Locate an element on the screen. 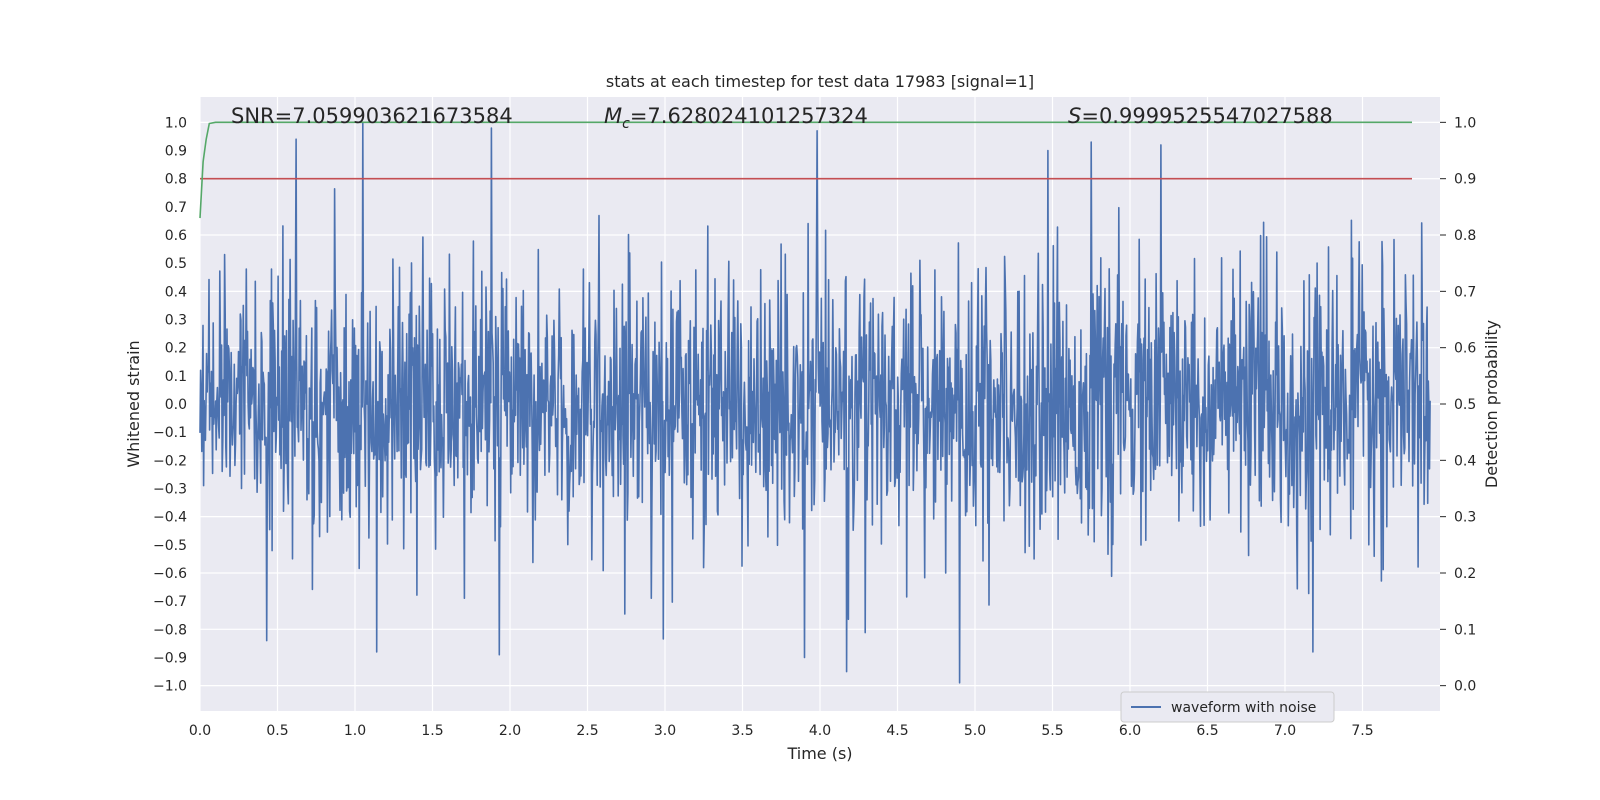 The width and height of the screenshot is (1600, 800). detection-probability-line is located at coordinates (805, 170).